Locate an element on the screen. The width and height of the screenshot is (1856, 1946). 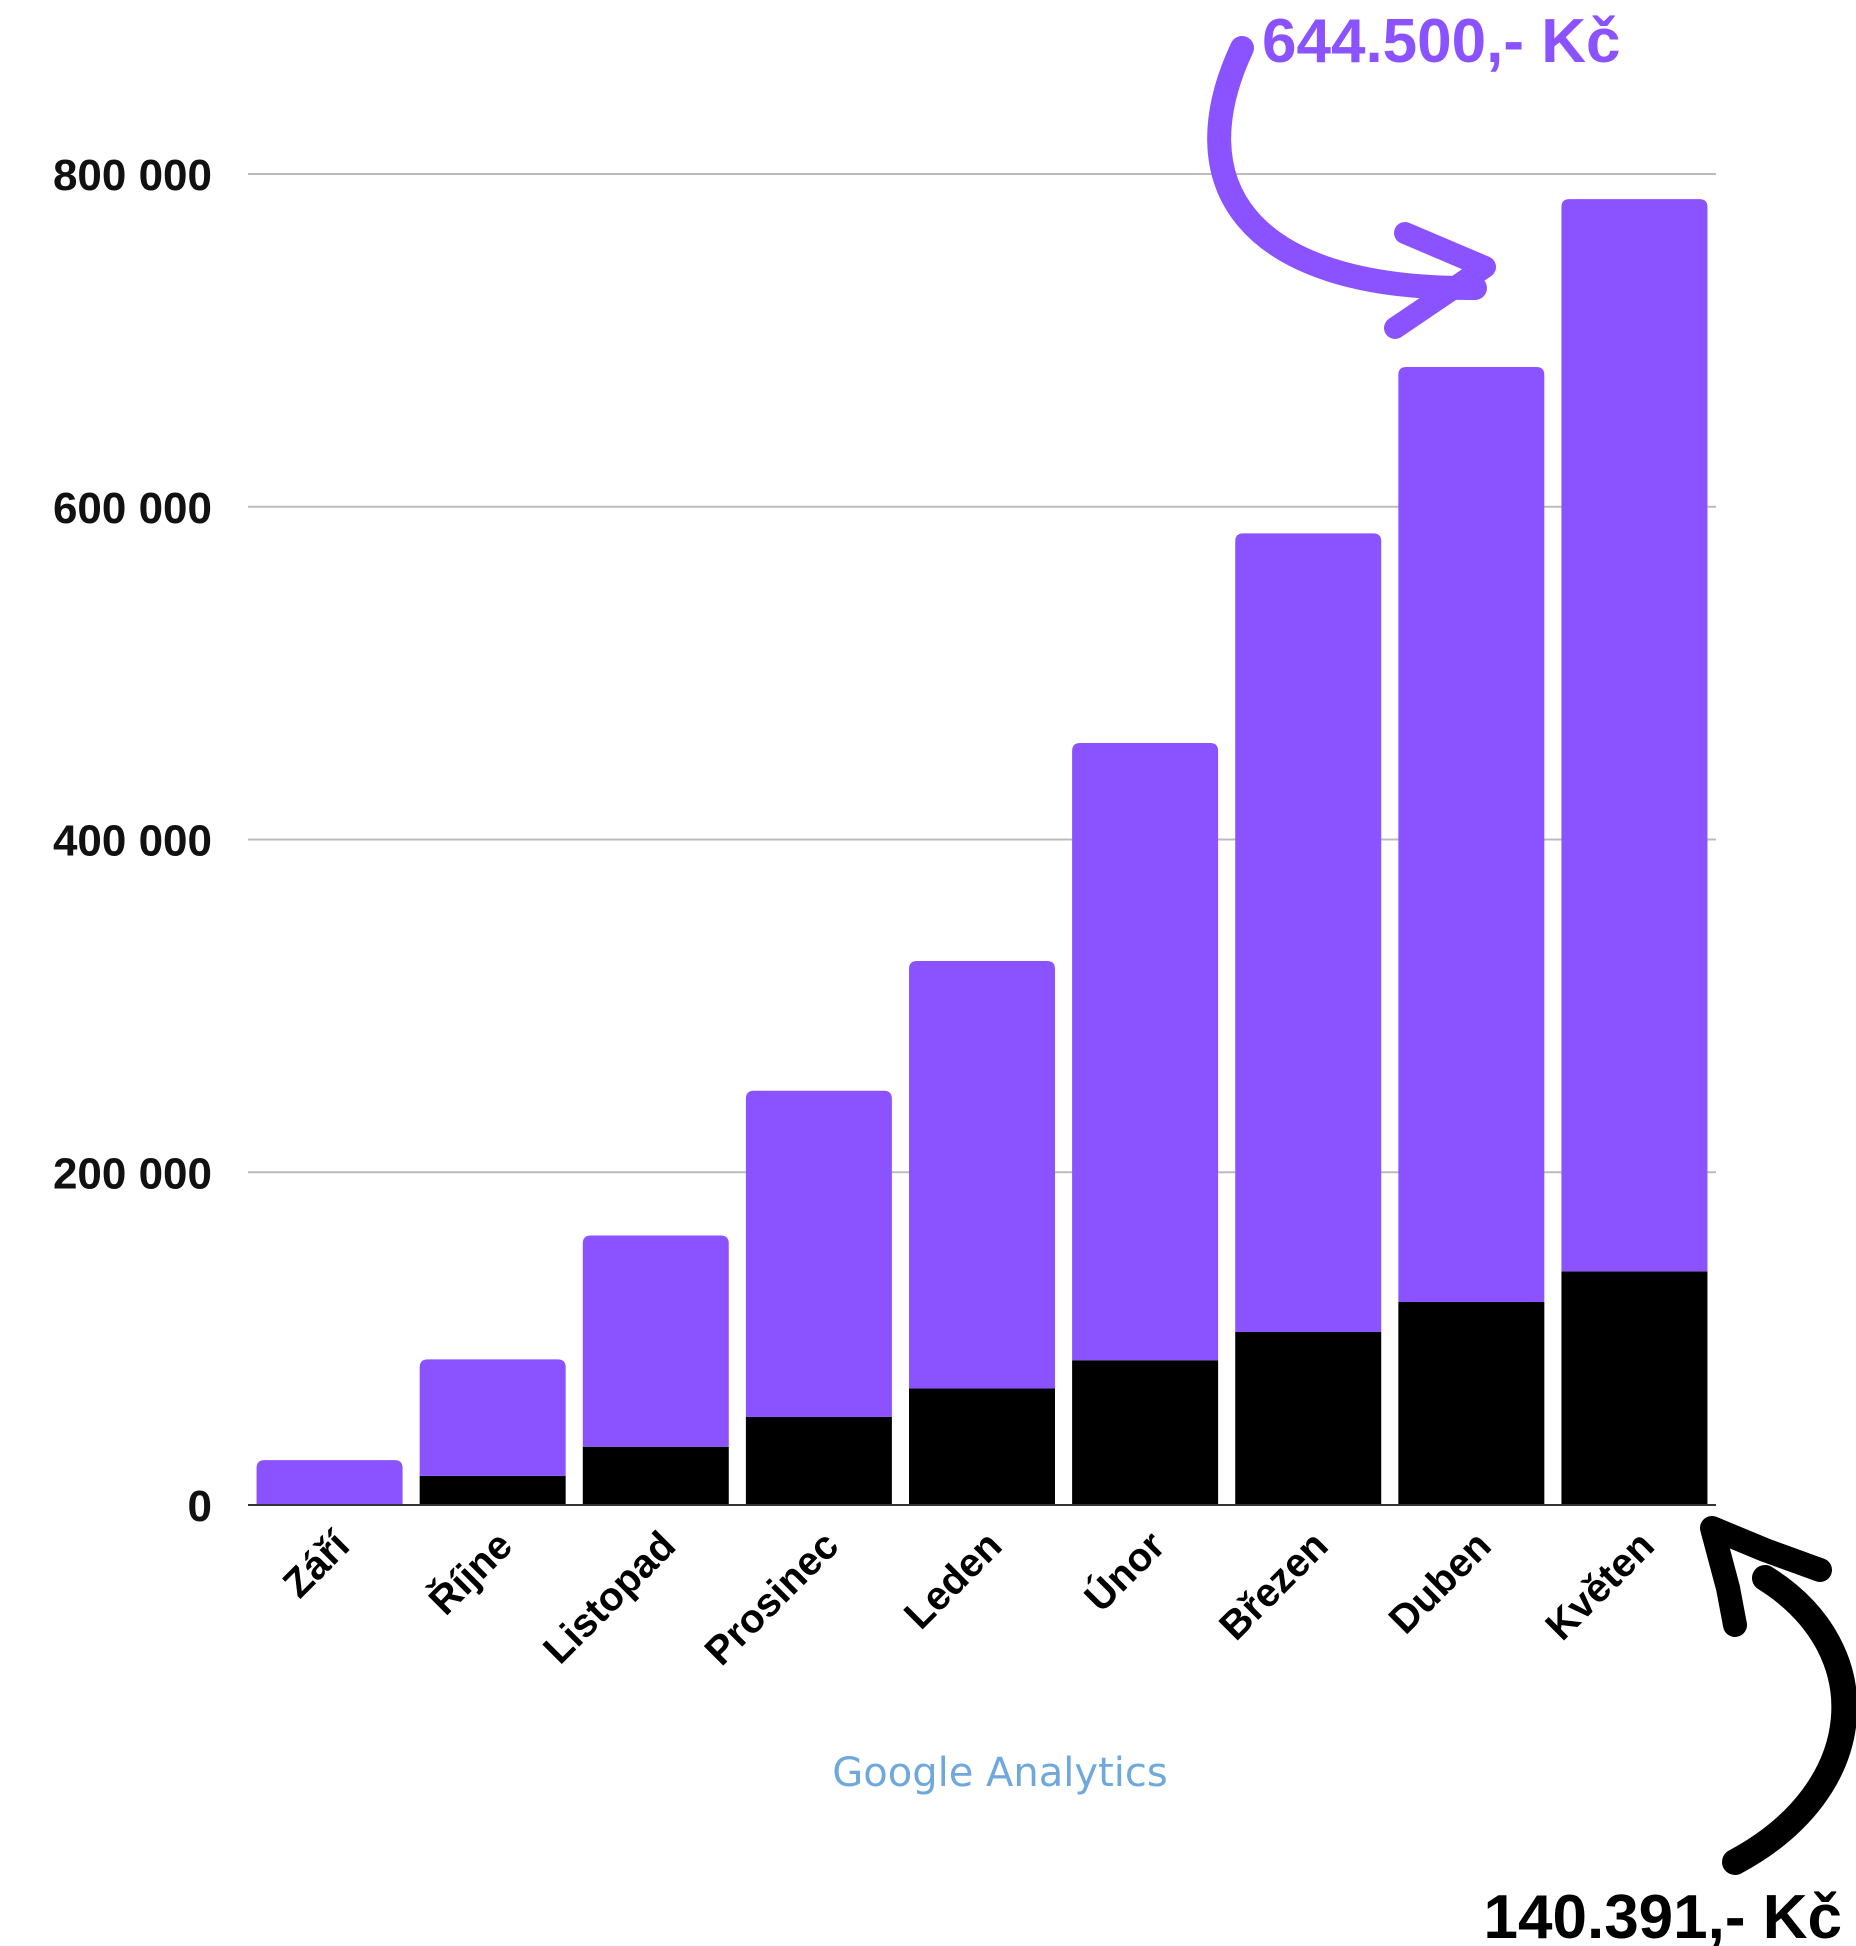
y-tick-label: 400 000 is located at coordinates (132, 841).